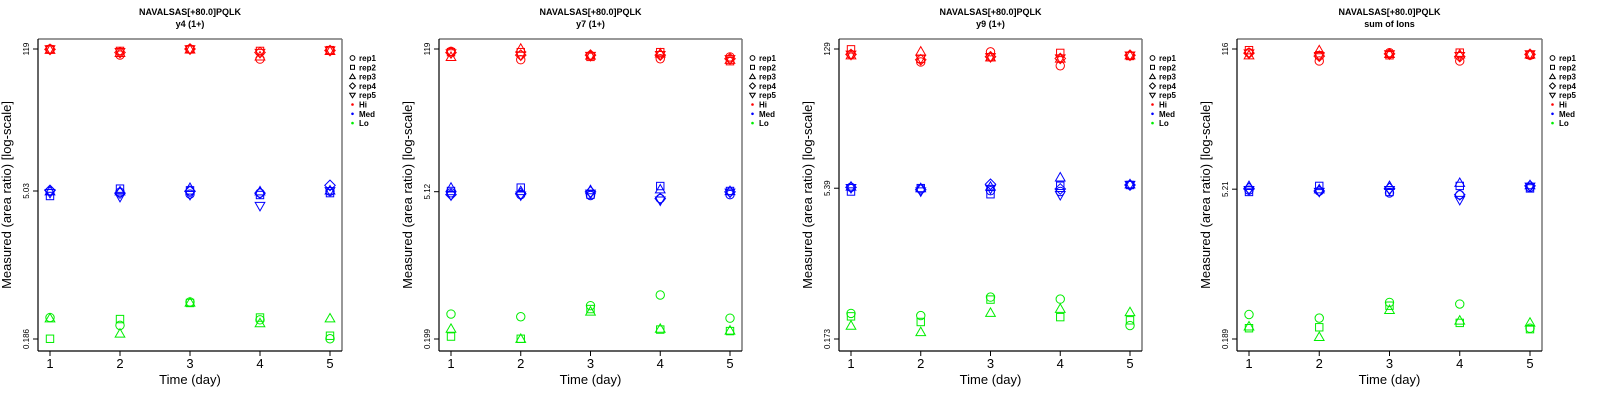 The height and width of the screenshot is (400, 1600). I want to click on legend-label: rep1, so click(367, 58).